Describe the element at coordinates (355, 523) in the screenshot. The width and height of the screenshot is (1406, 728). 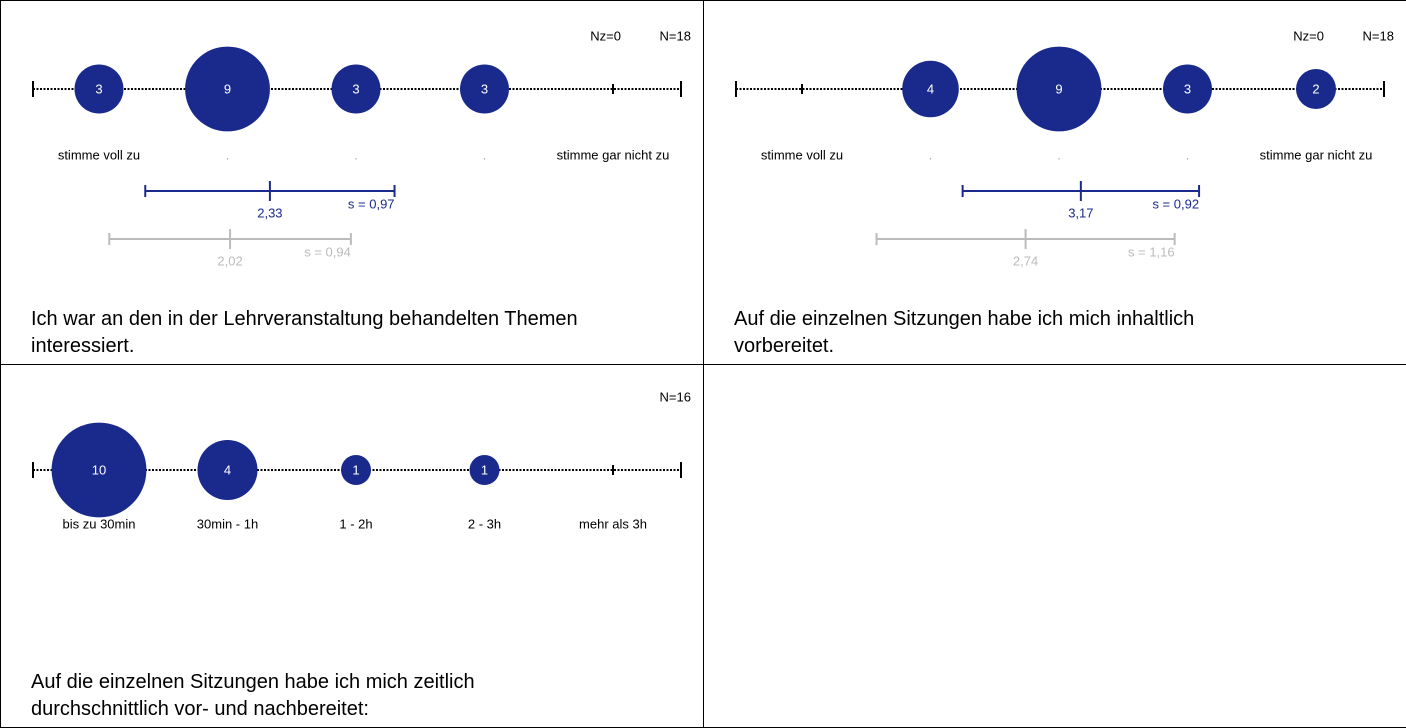
I see `category-label: 1 - 2h` at that location.